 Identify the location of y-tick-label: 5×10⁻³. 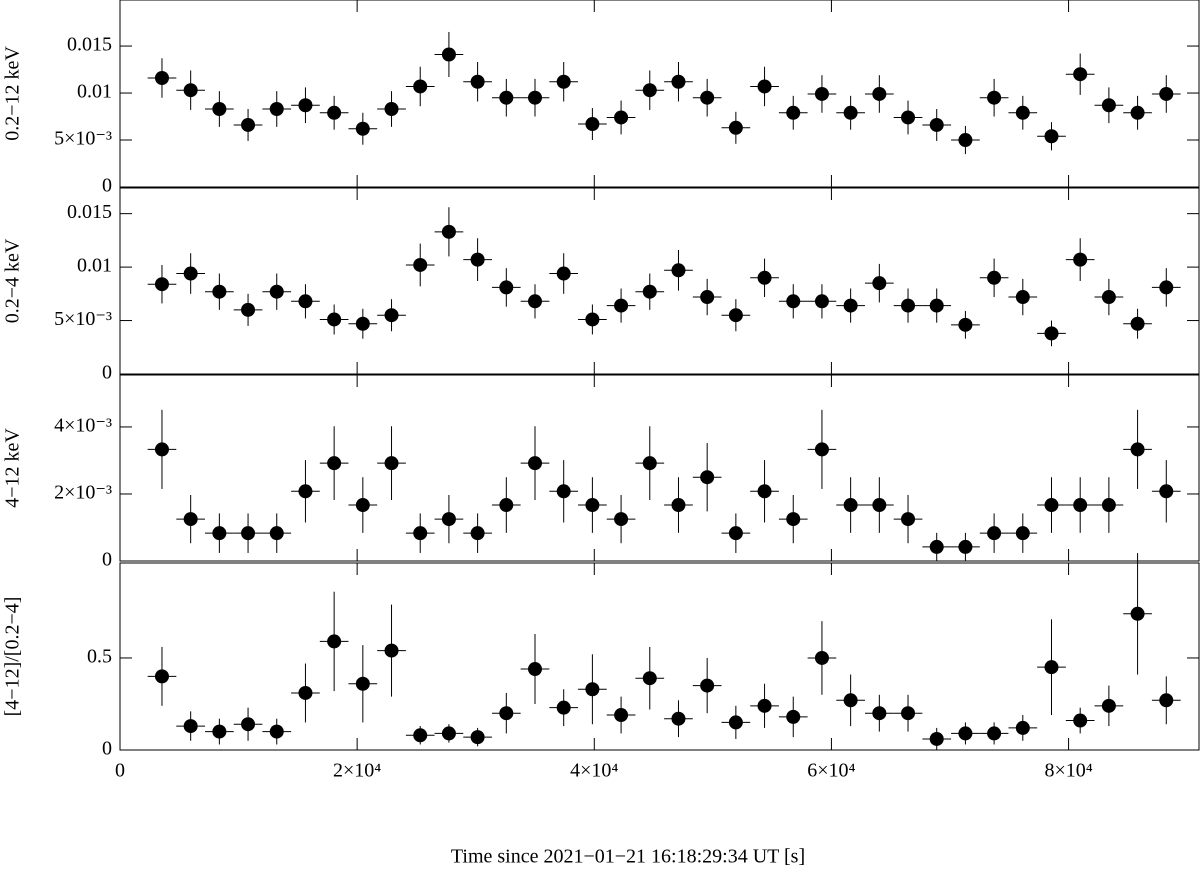
(83, 139).